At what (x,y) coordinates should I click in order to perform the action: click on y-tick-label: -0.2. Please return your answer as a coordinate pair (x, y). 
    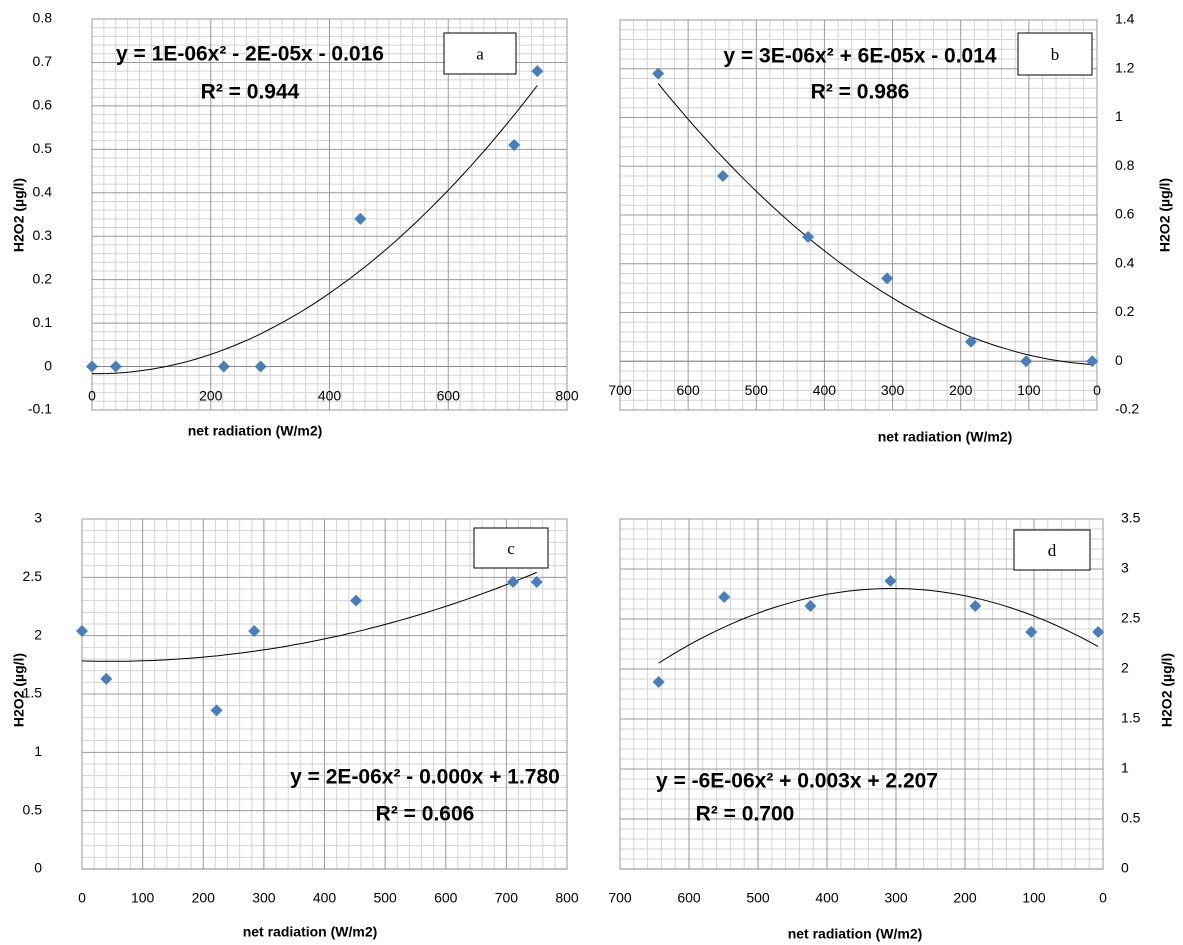
    Looking at the image, I should click on (1127, 409).